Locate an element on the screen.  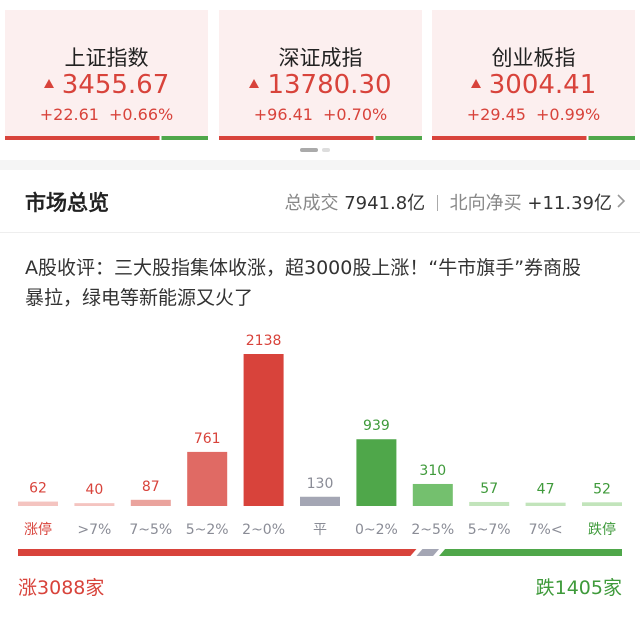
category-label: 5~2% is located at coordinates (207, 530).